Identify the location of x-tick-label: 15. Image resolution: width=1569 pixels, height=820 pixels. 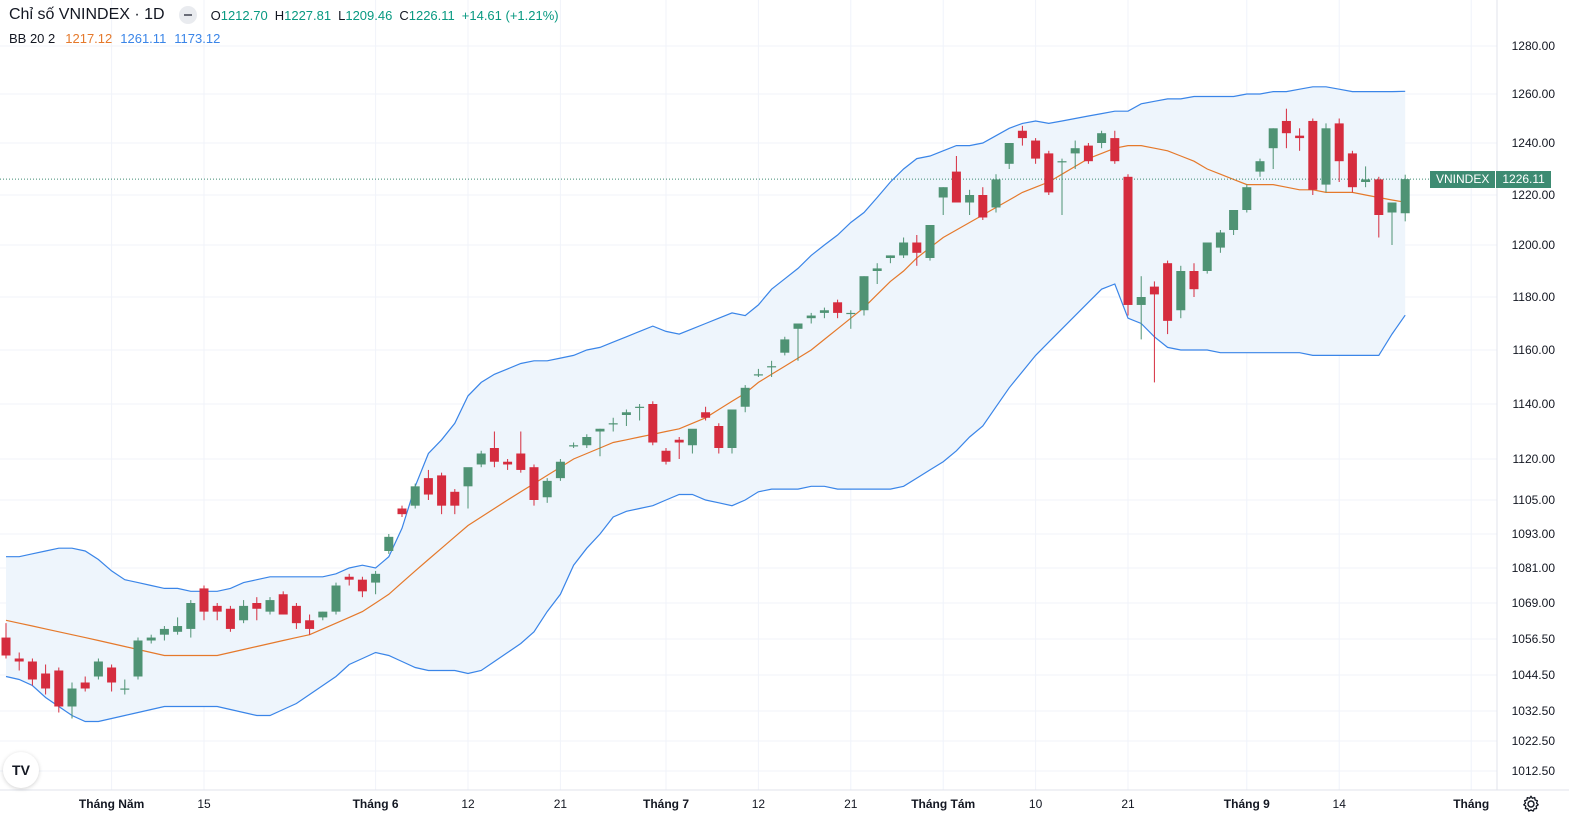
(204, 804).